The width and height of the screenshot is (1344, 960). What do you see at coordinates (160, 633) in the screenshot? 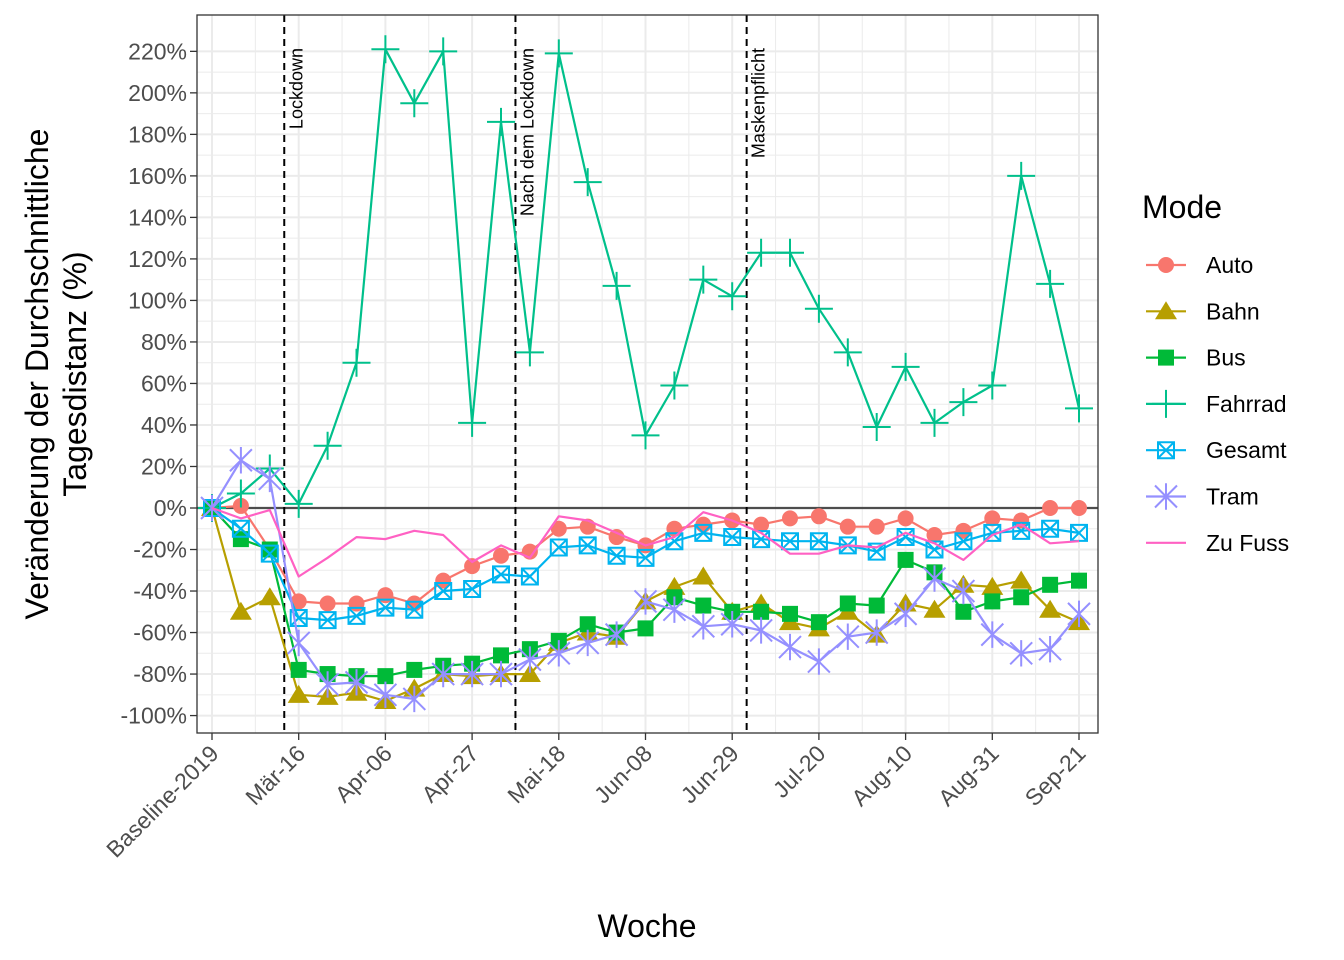
I see `y-tick-label: -60%` at bounding box center [160, 633].